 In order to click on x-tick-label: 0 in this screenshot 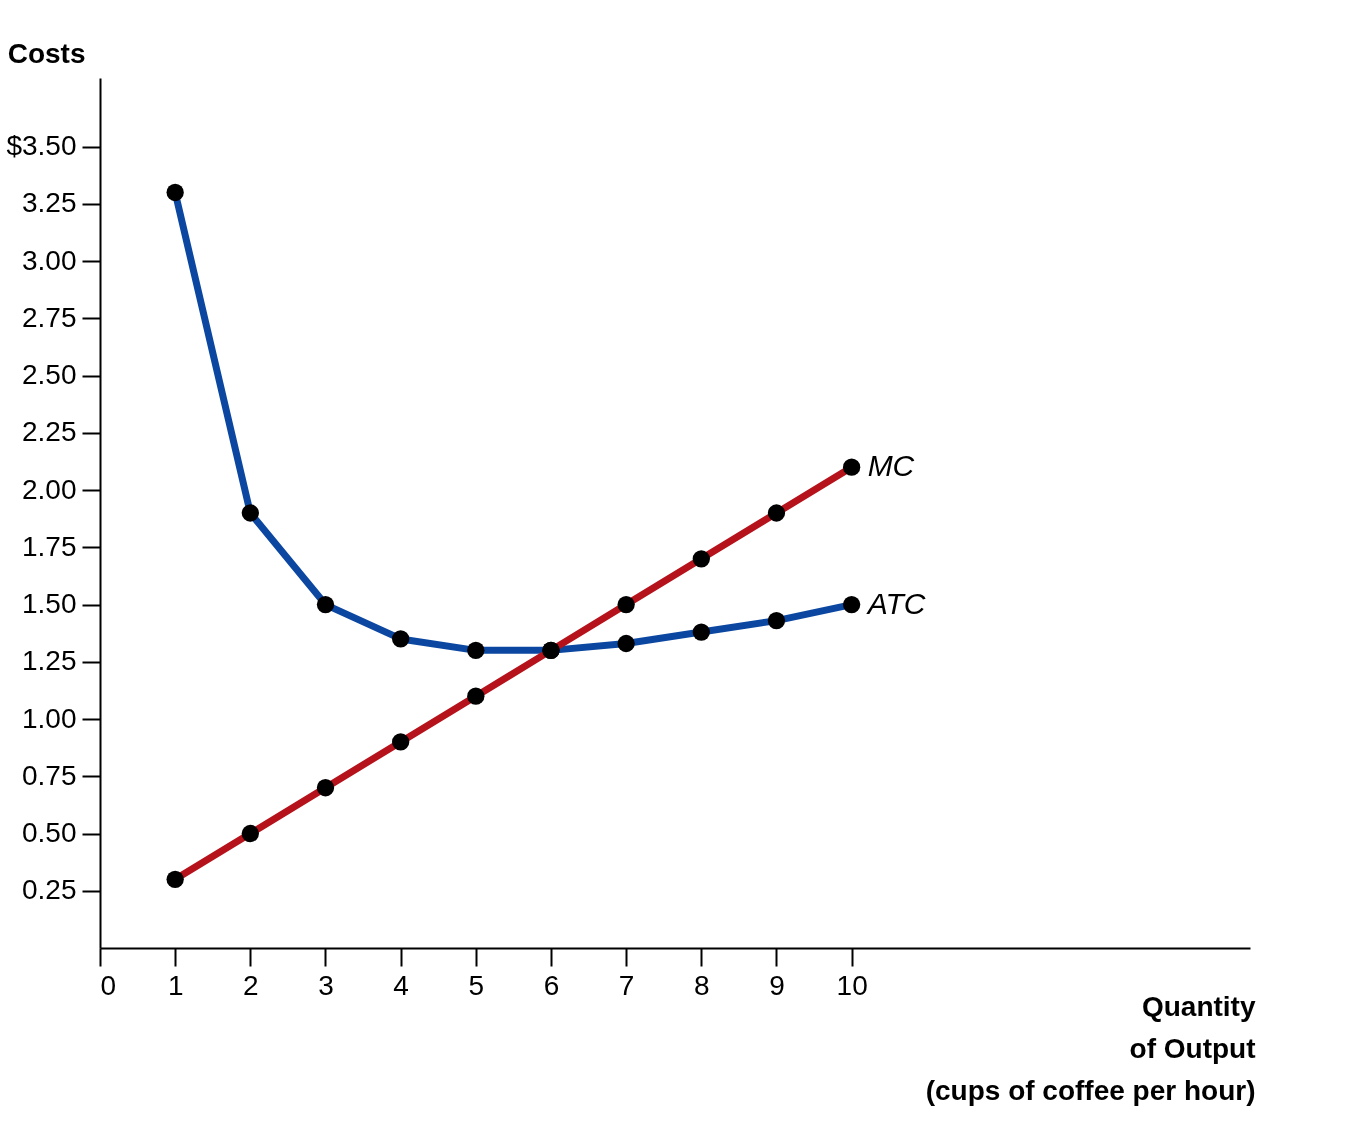, I will do `click(108, 985)`.